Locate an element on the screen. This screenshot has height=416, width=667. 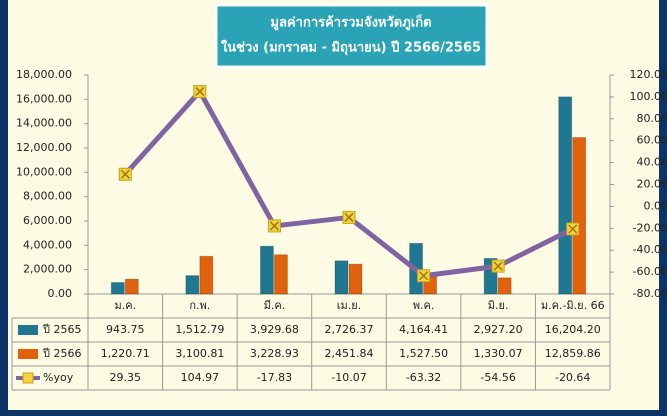
legend-label: %yoy is located at coordinates (58, 377).